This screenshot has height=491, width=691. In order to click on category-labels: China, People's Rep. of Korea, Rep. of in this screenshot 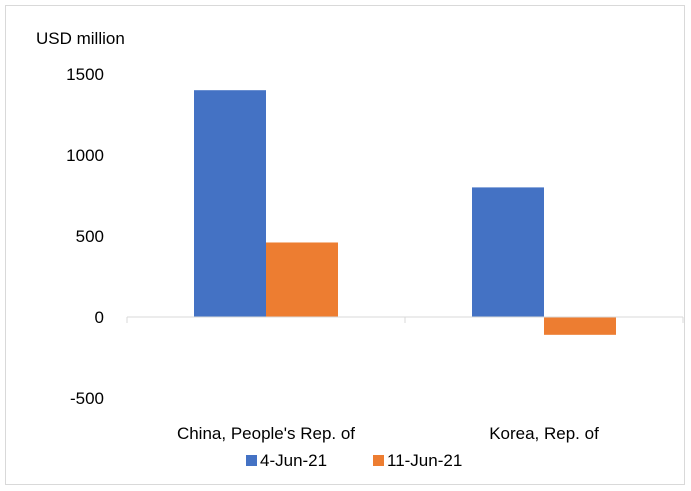, I will do `click(388, 433)`.